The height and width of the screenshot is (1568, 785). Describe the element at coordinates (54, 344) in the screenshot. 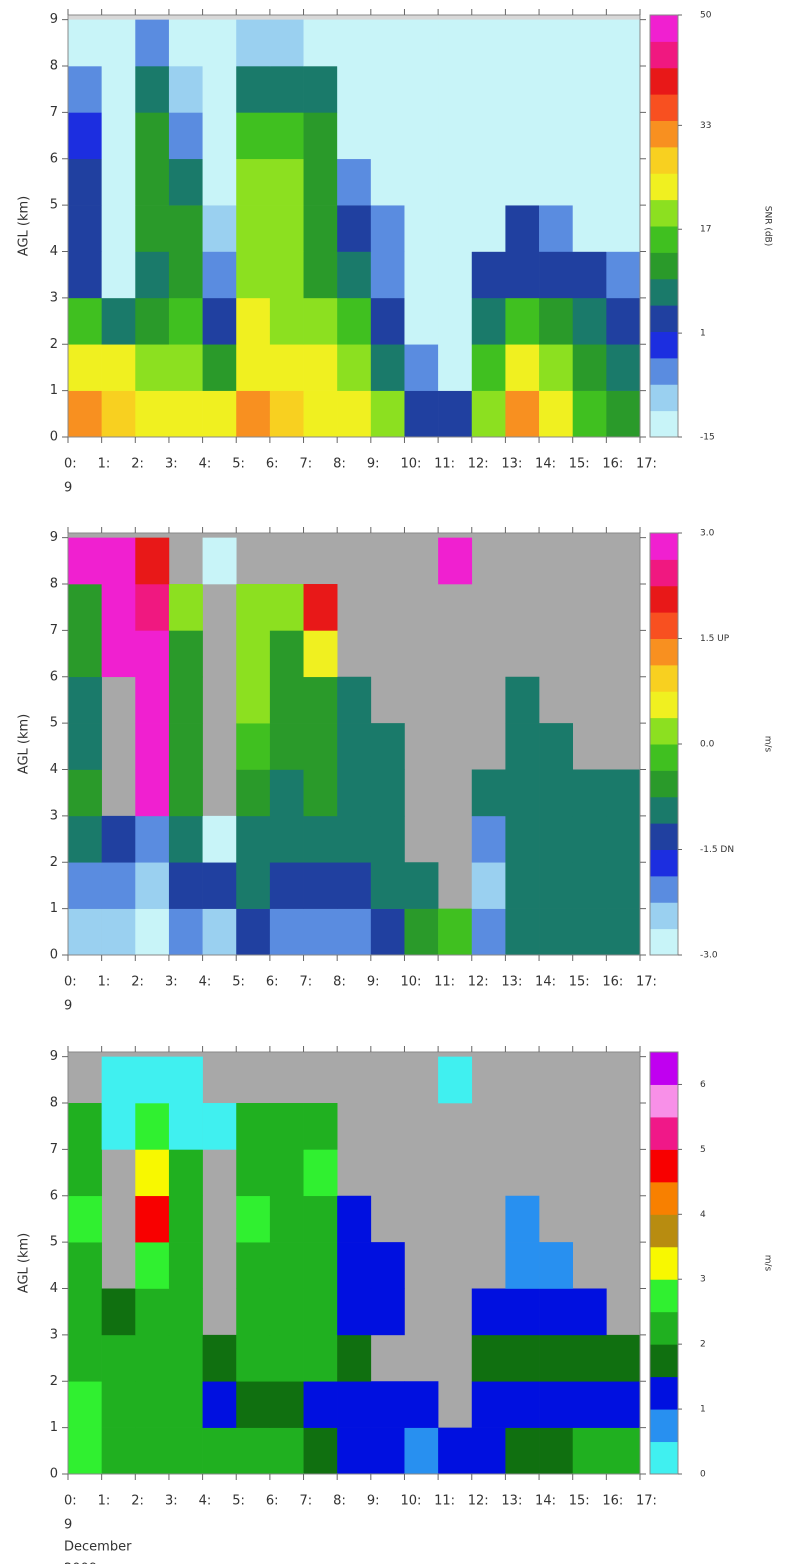

I see `y-tick-label: 2` at that location.